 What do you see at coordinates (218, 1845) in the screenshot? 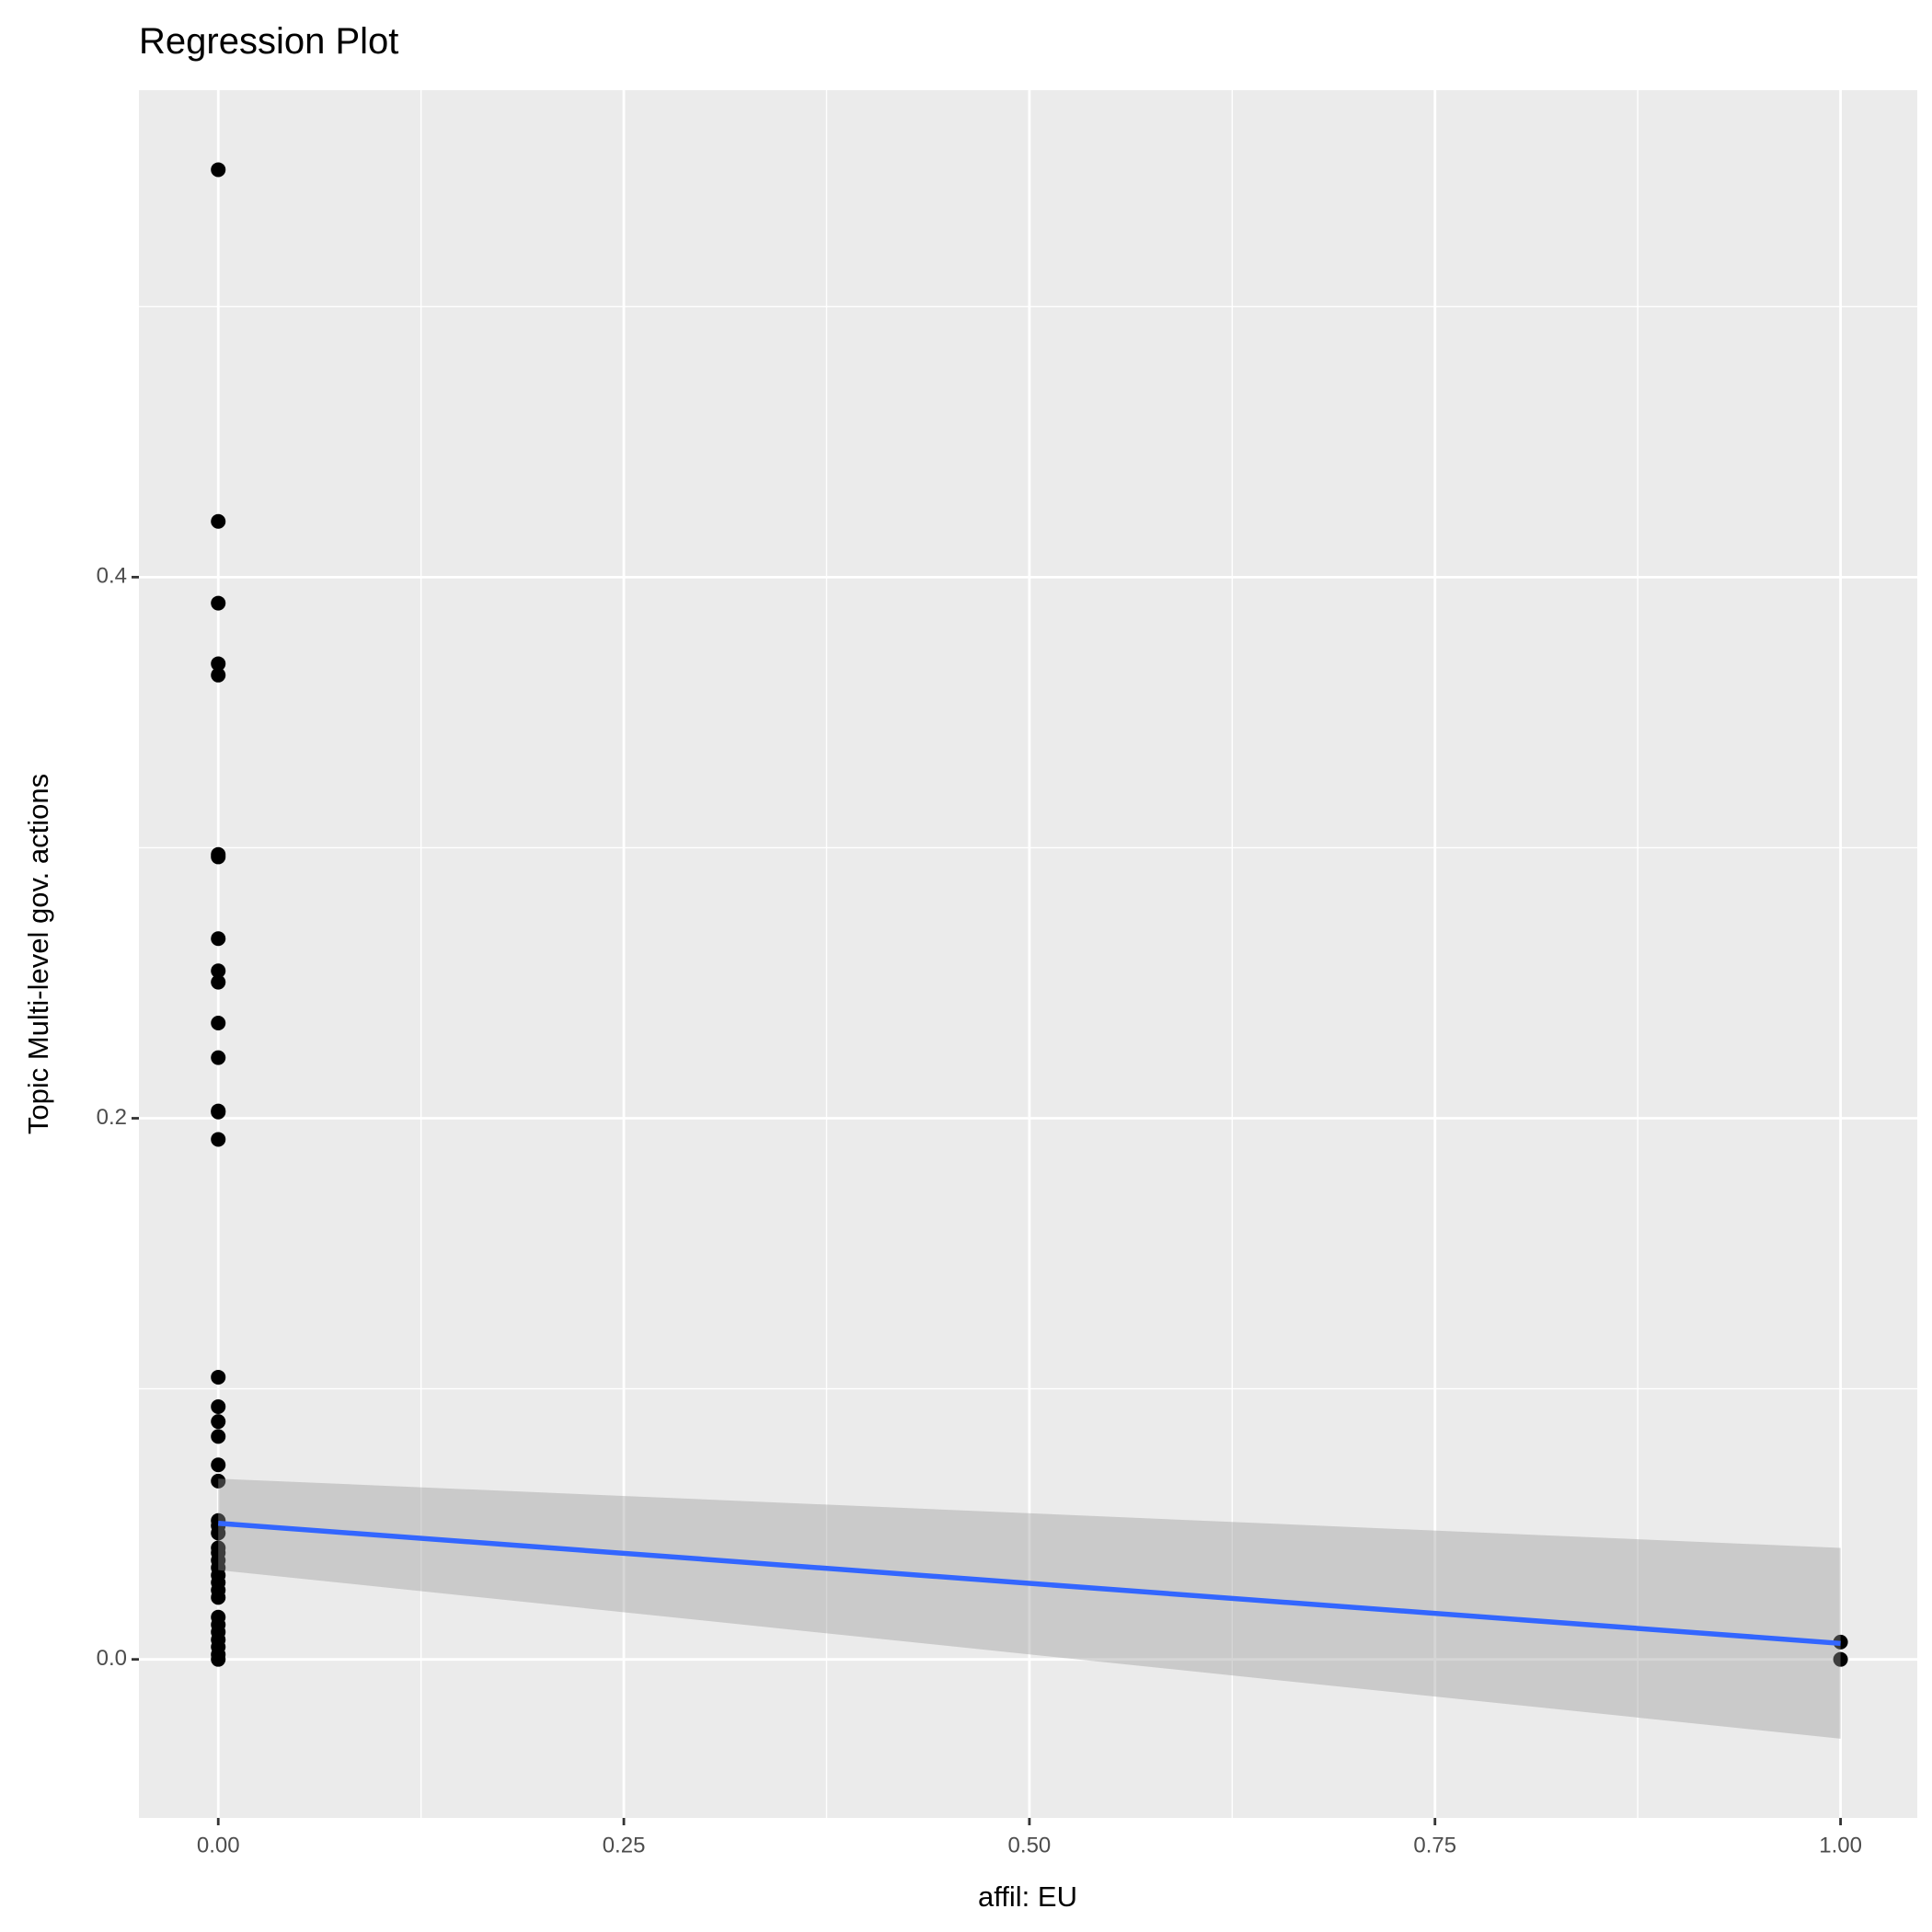
I see `x-tick-label: 0.00` at bounding box center [218, 1845].